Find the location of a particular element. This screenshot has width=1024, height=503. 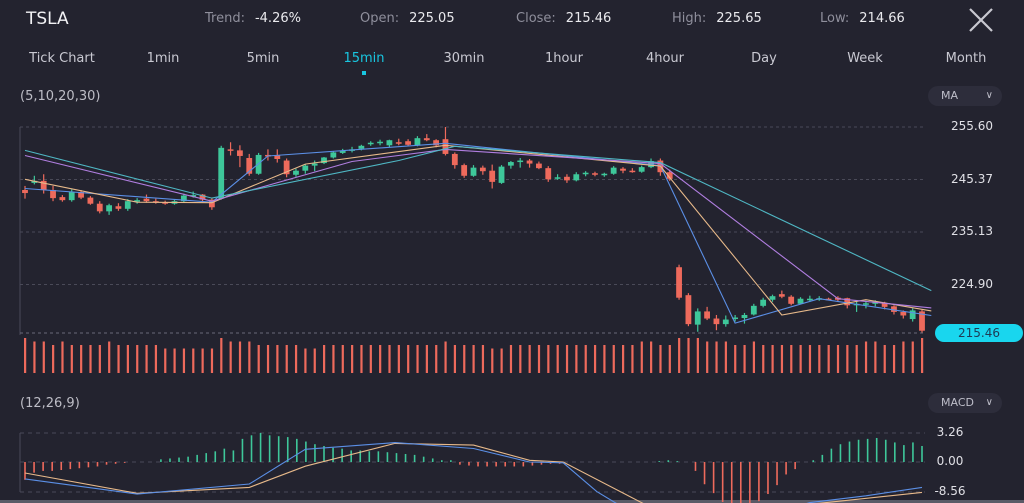

tab-4hour: 4hour is located at coordinates (665, 58).